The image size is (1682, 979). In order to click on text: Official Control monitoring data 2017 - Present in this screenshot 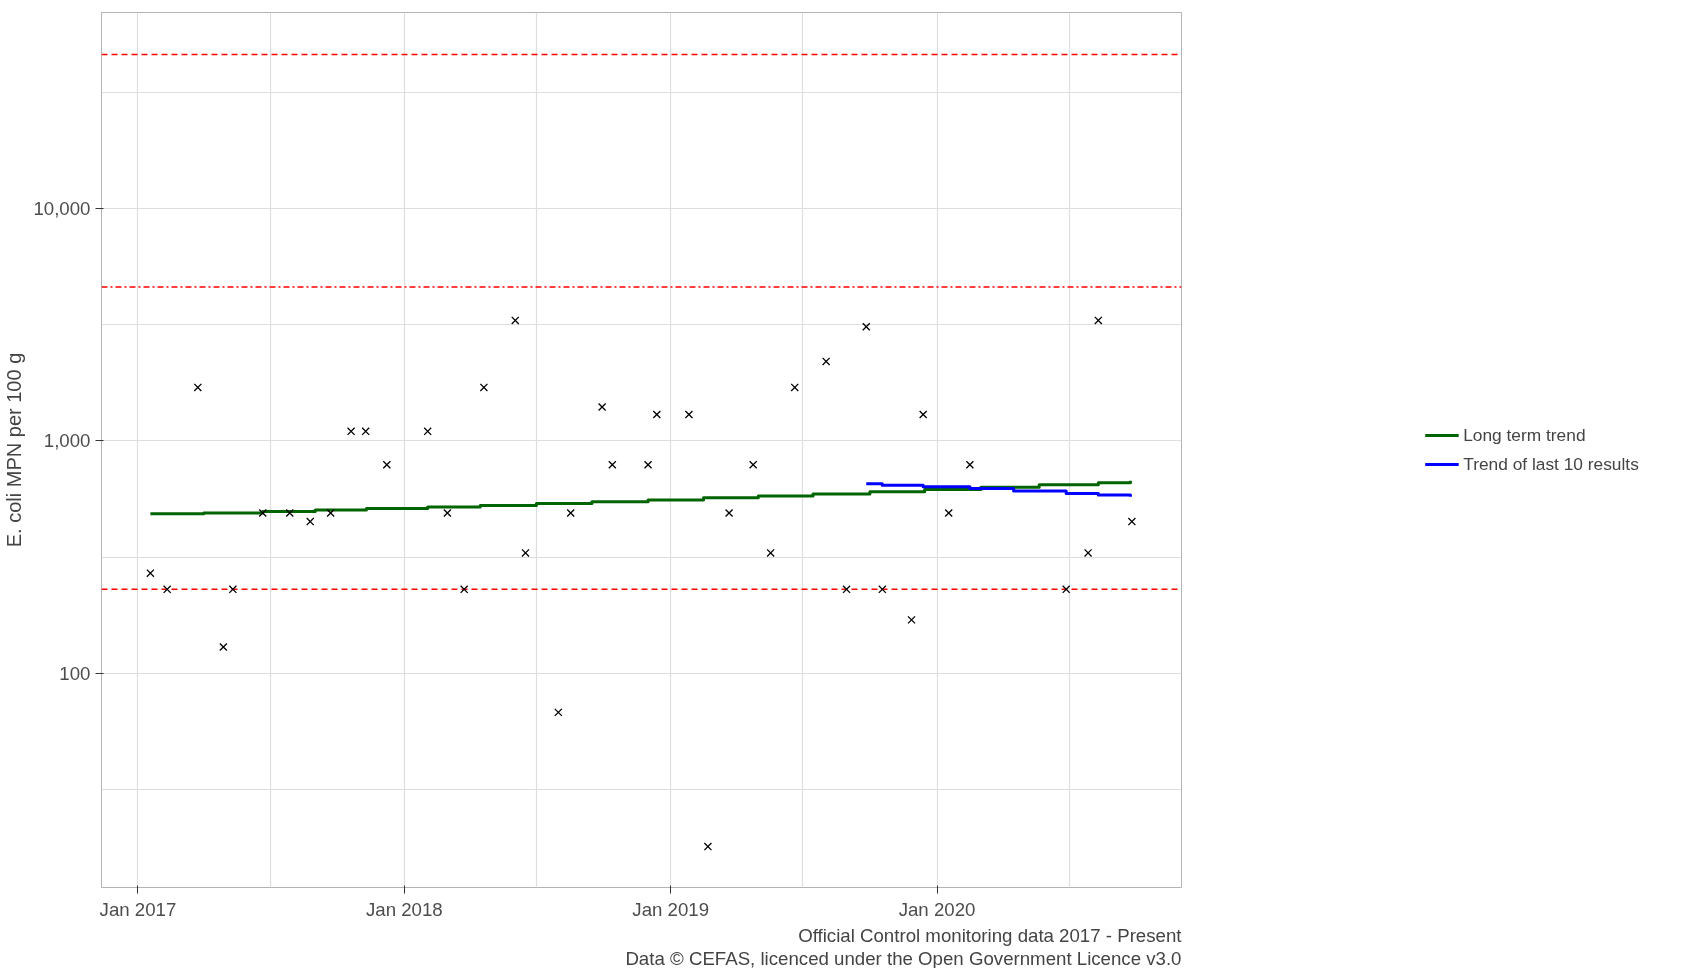, I will do `click(990, 935)`.